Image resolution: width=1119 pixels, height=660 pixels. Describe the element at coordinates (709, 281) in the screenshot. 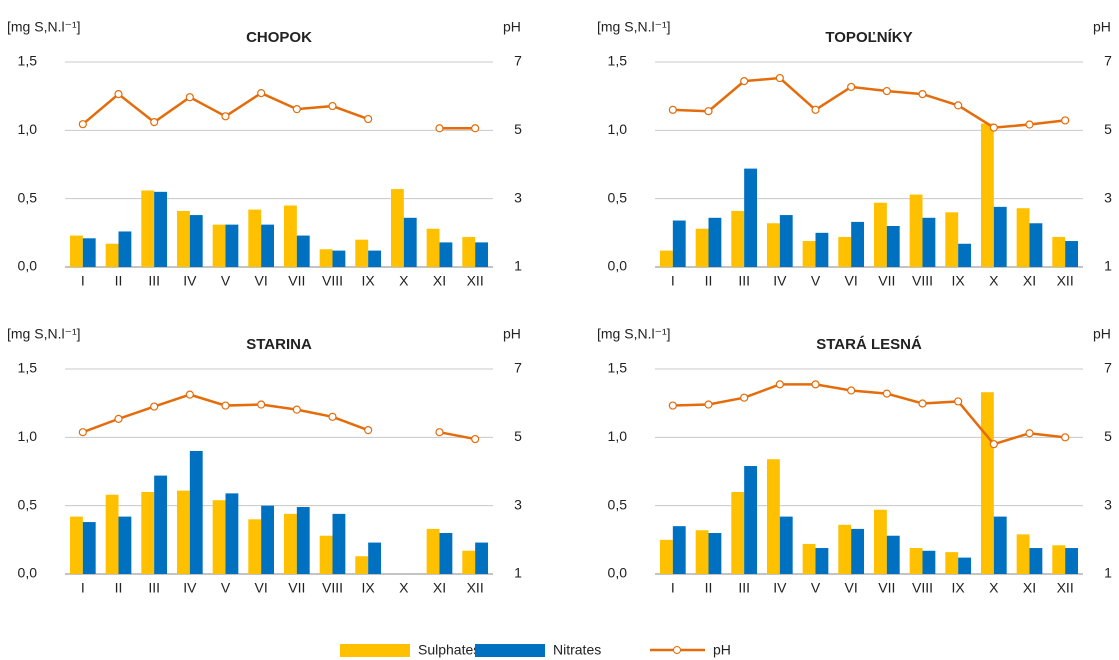

I see `x-tick-label: II` at that location.